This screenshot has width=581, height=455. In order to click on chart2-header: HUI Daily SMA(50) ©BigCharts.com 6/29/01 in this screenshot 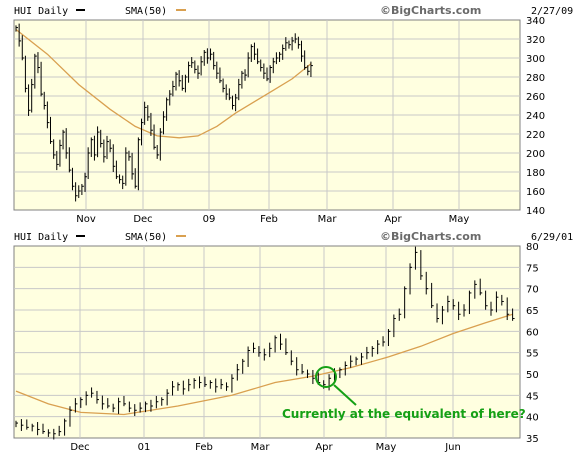, I will do `click(293, 236)`.